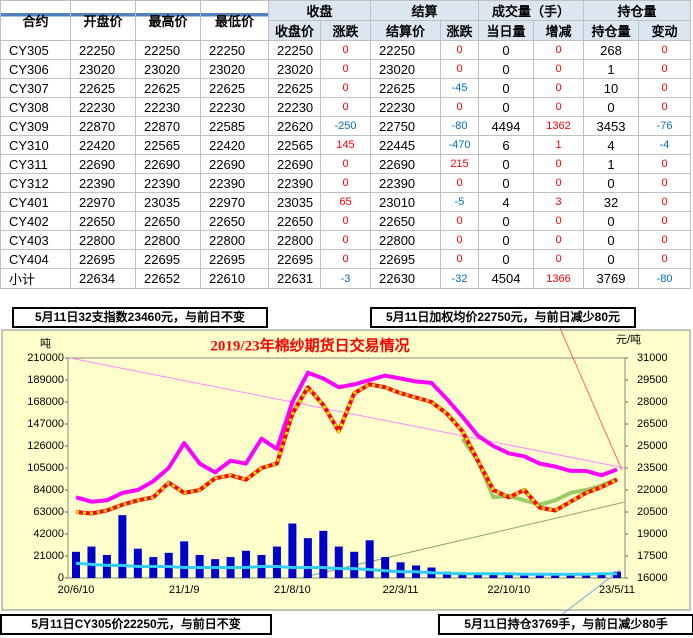  I want to click on y2-tick-label: 29500, so click(652, 380).